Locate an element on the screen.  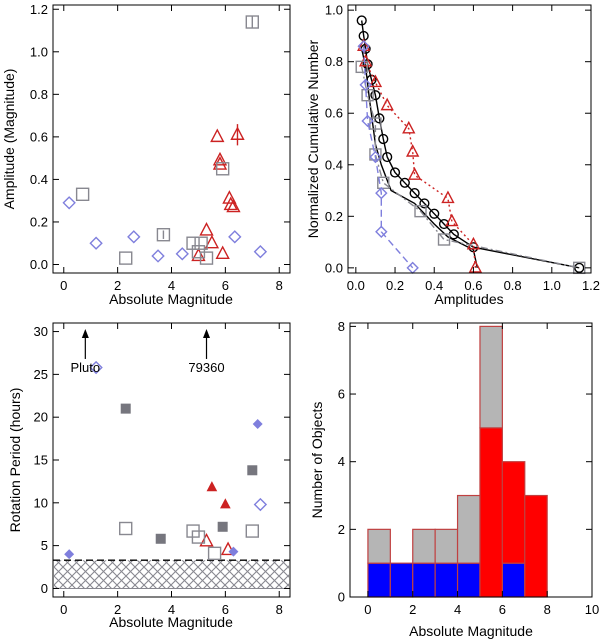
annotation-label: 79360 is located at coordinates (206, 367).